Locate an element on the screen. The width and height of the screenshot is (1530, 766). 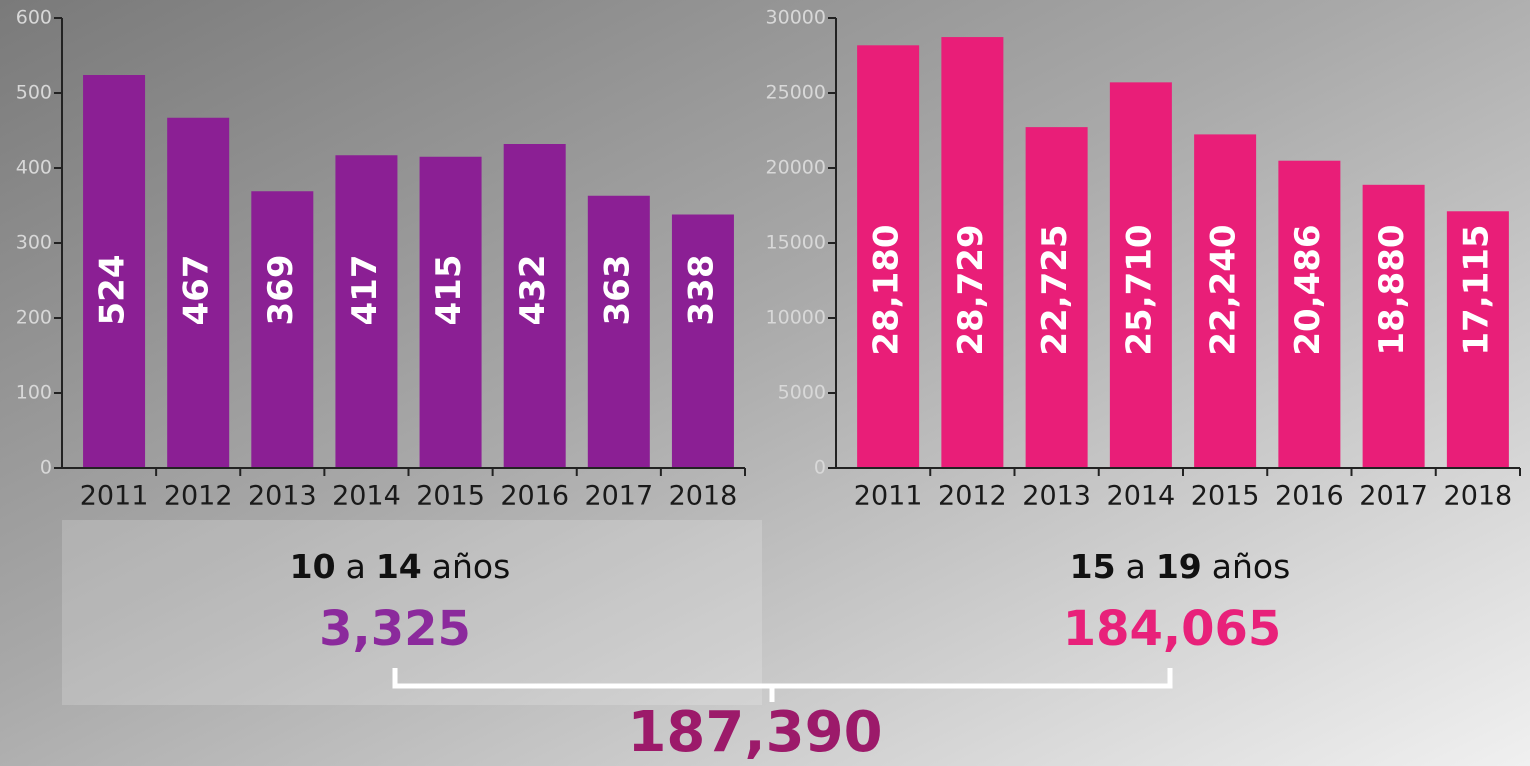
group-caption: 15 a 19 años is located at coordinates (1180, 566).